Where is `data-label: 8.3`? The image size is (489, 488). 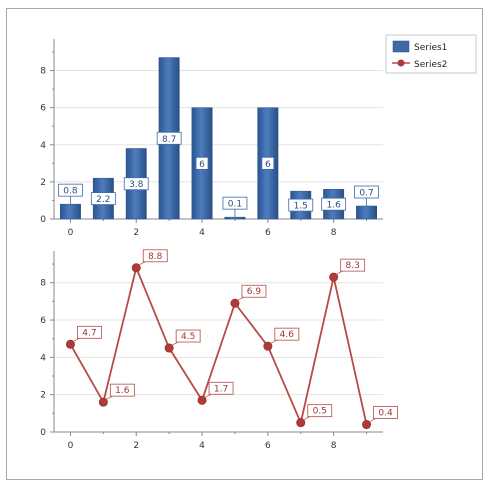 data-label: 8.3 is located at coordinates (352, 266).